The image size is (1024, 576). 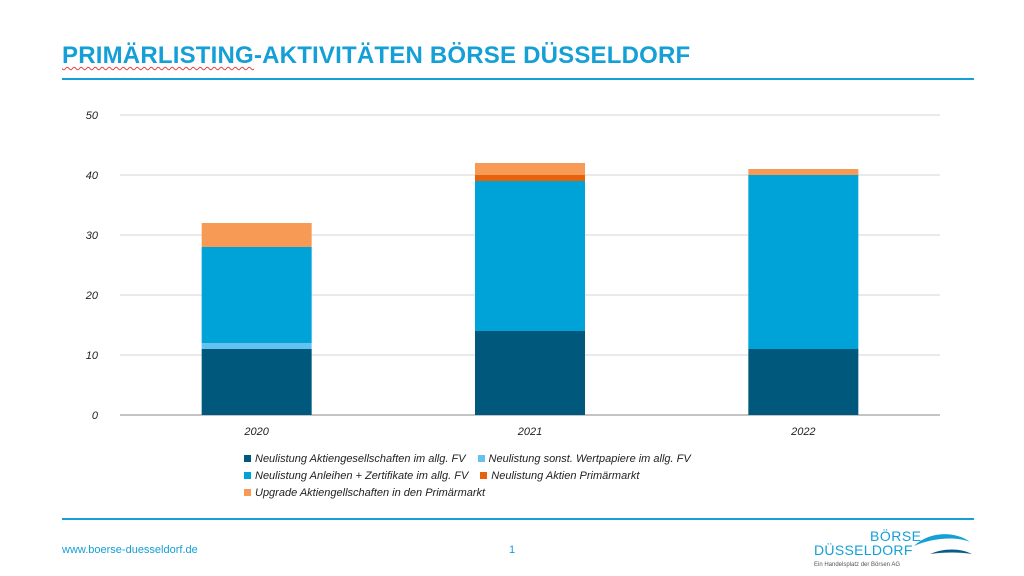 What do you see at coordinates (518, 79) in the screenshot?
I see `title-rule` at bounding box center [518, 79].